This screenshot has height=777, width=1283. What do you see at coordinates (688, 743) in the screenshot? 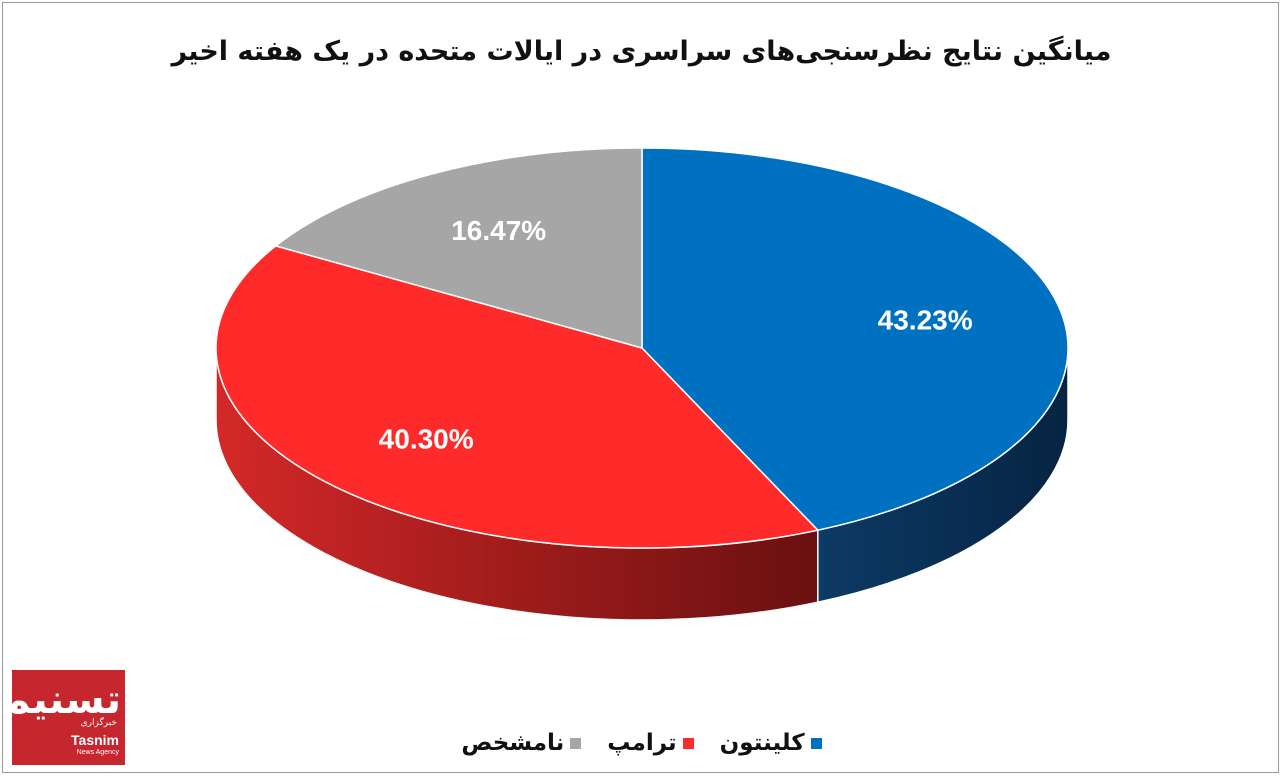
I see `legend-swatch-trump` at bounding box center [688, 743].